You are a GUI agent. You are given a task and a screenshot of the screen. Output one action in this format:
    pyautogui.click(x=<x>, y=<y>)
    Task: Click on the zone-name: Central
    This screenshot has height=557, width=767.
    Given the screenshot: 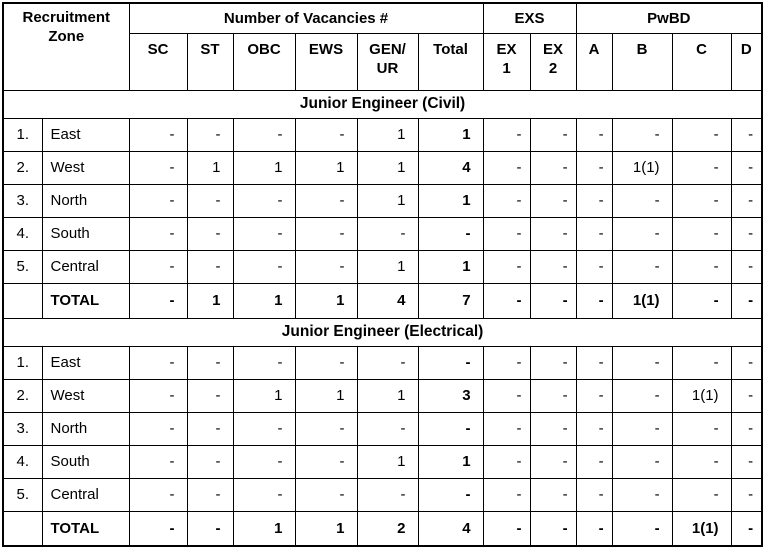 What is the action you would take?
    pyautogui.click(x=85, y=266)
    